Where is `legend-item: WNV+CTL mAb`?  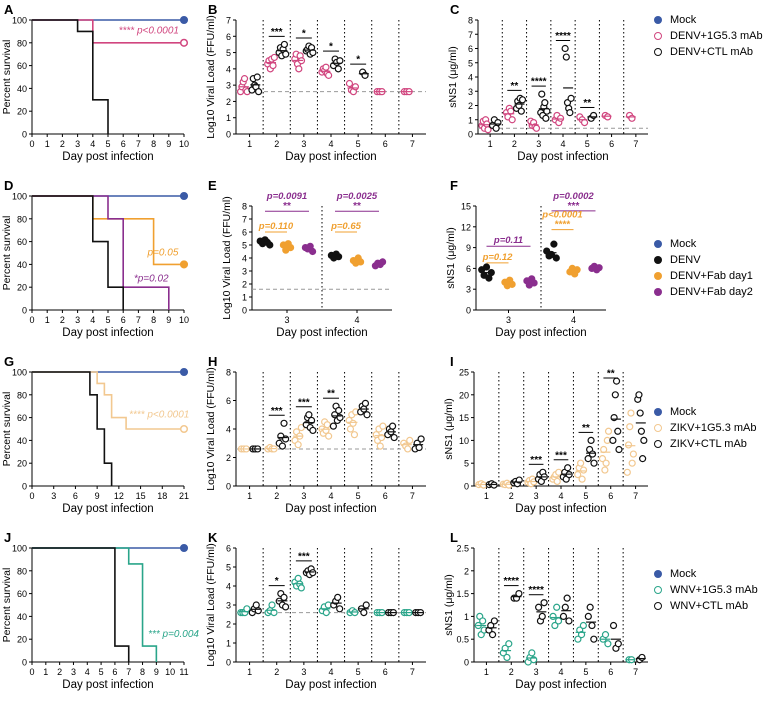 legend-item: WNV+CTL mAb is located at coordinates (705, 606).